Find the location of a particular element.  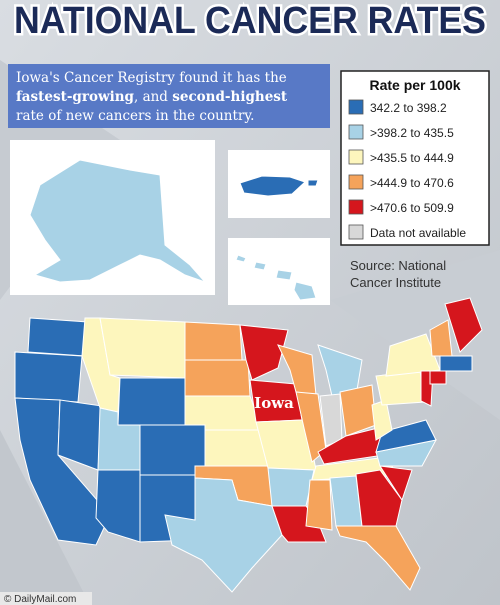

legend-box is located at coordinates (415, 158).